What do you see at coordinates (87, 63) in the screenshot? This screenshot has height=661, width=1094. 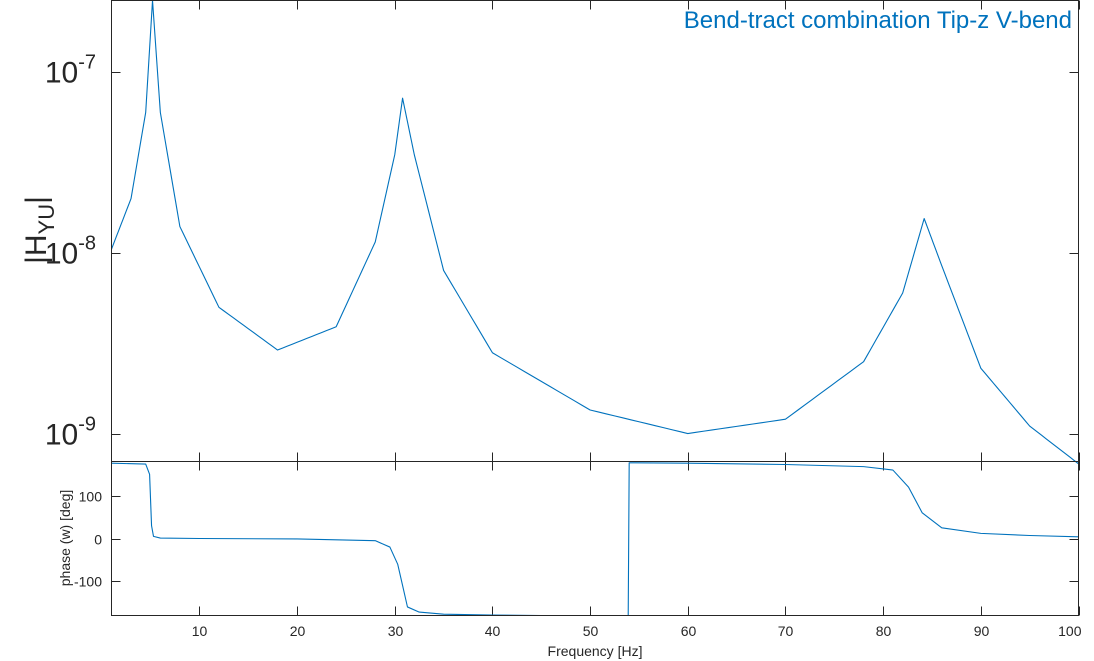 I see `ytick-exponent: -7` at bounding box center [87, 63].